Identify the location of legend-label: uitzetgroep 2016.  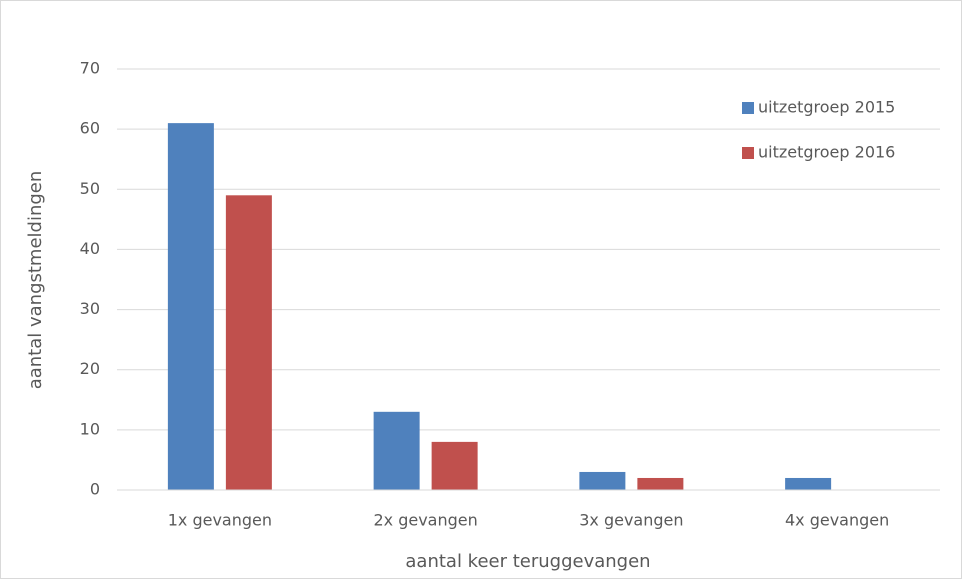
(826, 152).